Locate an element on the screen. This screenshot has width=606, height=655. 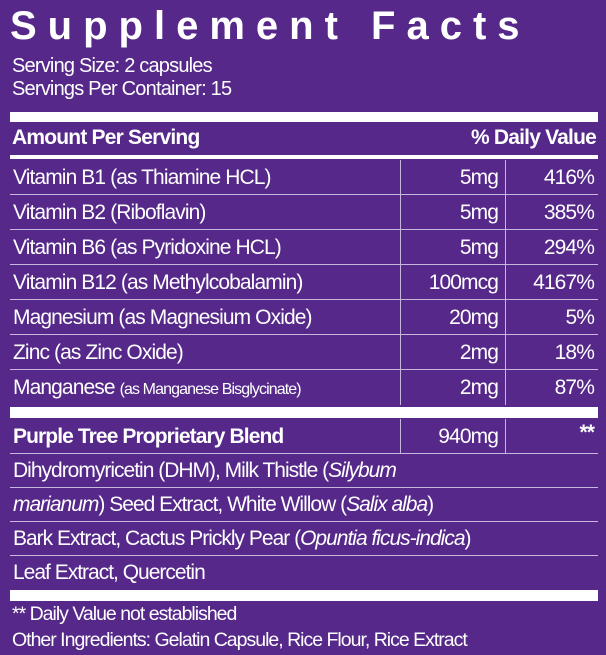
nutrient-row: Vitamin B6 (as Pyridoxine HCL) 5mg 294% is located at coordinates (304, 247).